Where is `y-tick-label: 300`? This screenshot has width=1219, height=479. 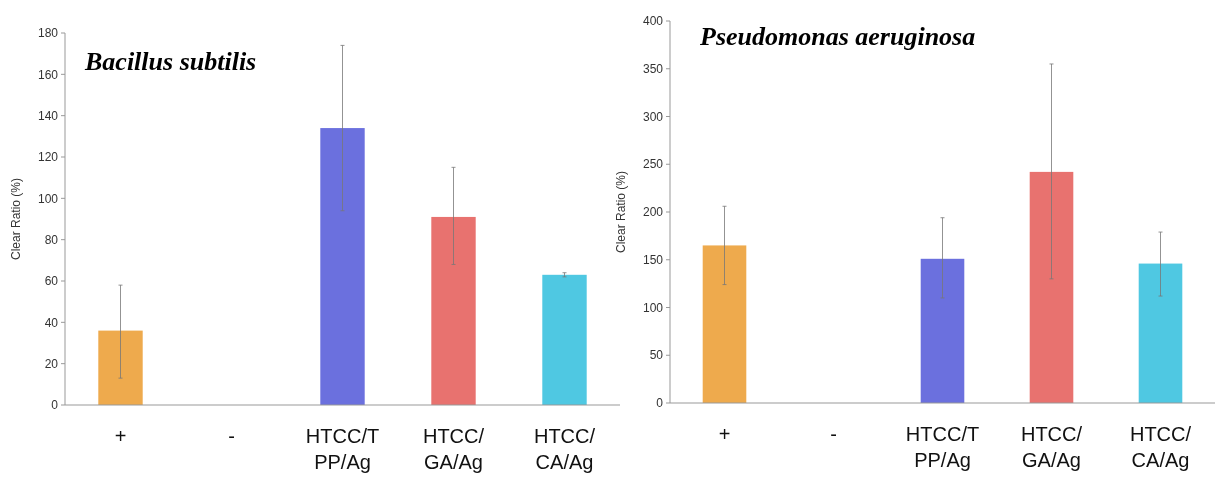 y-tick-label: 300 is located at coordinates (653, 116).